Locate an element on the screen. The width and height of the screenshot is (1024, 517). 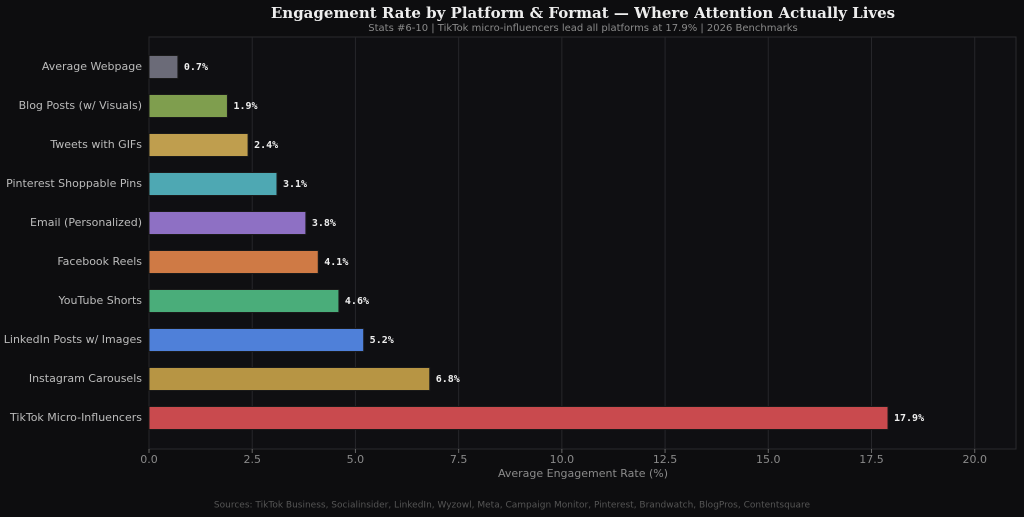
x-tick-label: 0.0 is located at coordinates (149, 459).